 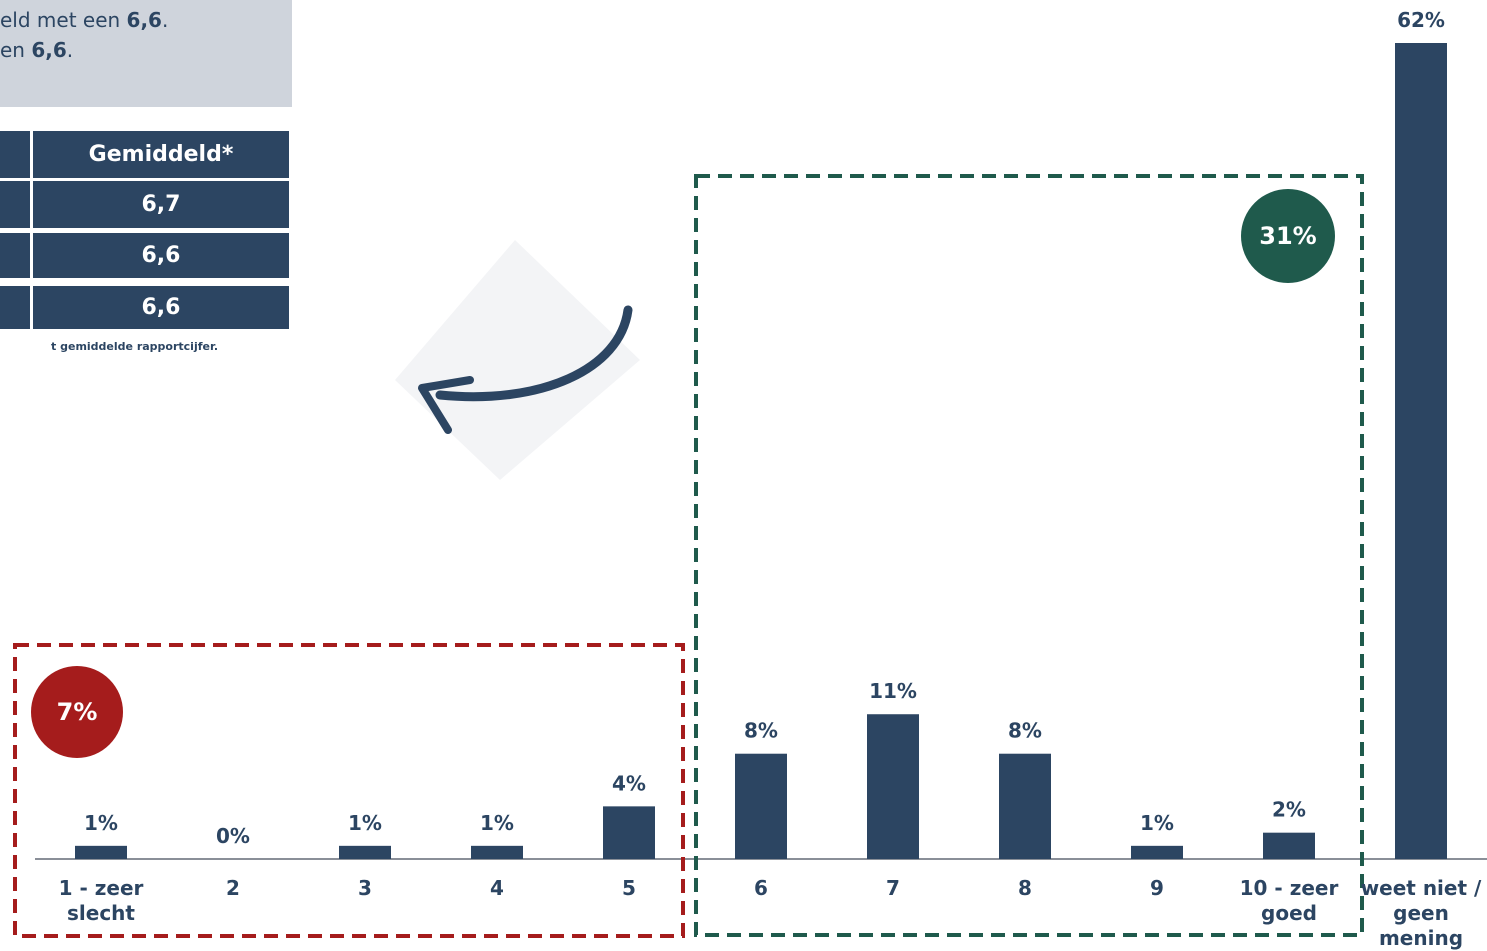 What do you see at coordinates (365, 888) in the screenshot?
I see `x-tick-label: 3` at bounding box center [365, 888].